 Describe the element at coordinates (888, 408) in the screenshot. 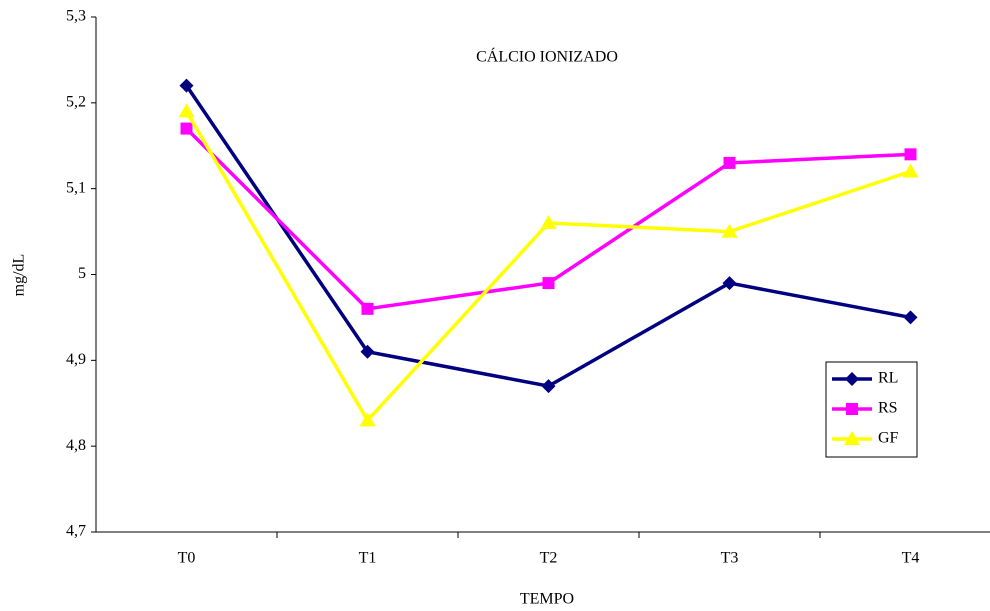

I see `legend-label: RS` at that location.